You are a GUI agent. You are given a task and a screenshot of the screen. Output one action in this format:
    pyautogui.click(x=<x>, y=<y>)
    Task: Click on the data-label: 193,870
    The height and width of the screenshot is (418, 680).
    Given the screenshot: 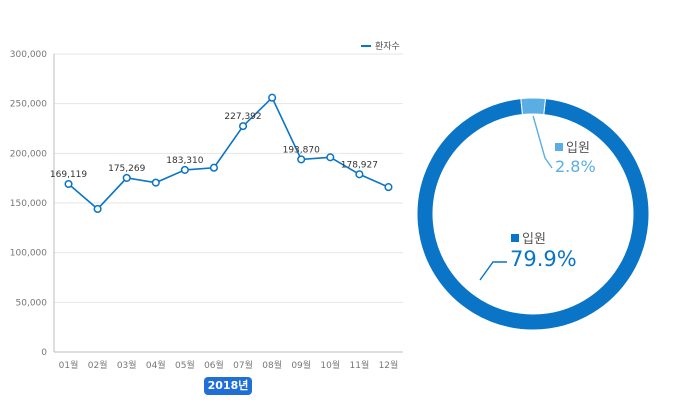 What is the action you would take?
    pyautogui.click(x=301, y=150)
    